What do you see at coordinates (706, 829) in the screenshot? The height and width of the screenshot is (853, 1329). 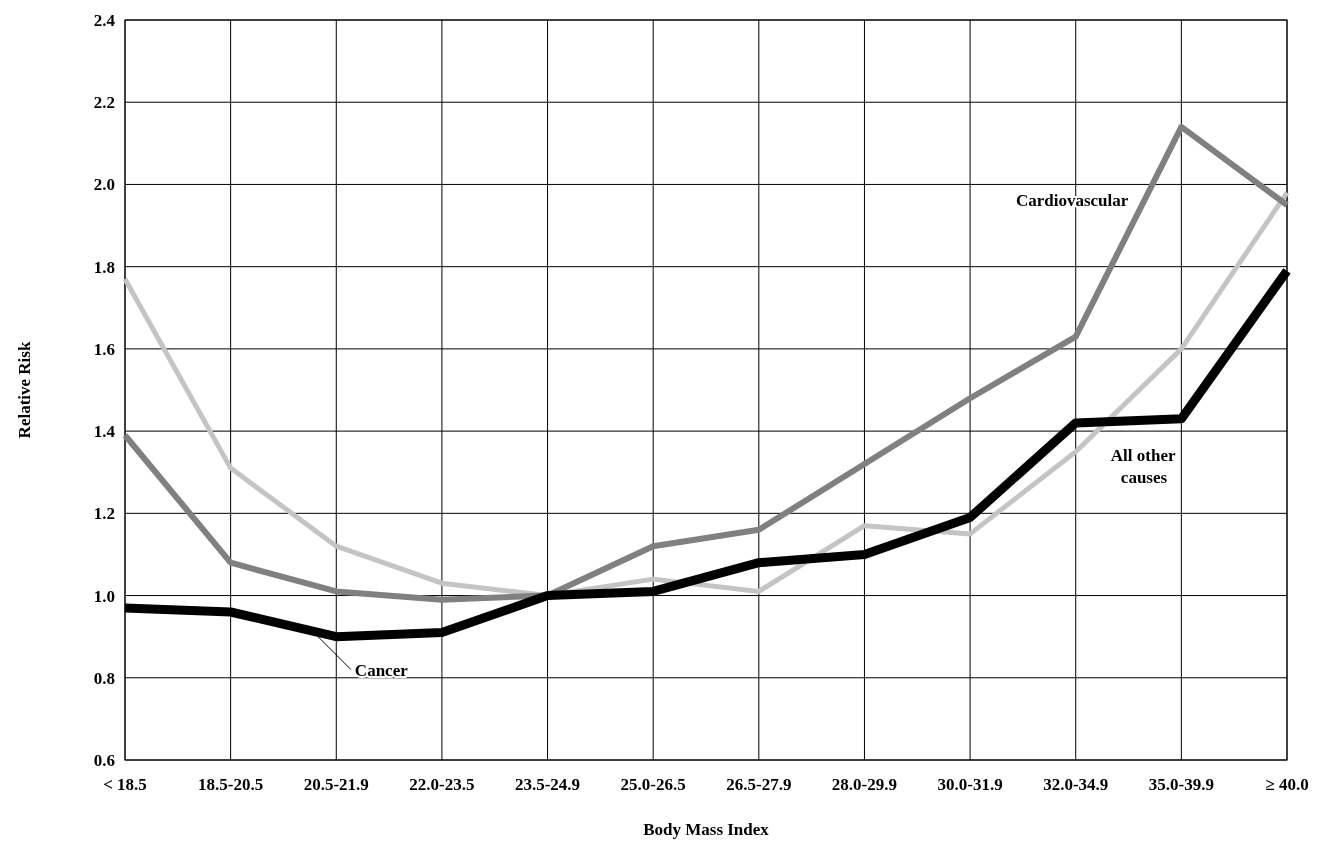 I see `x-axis-title: Body Mass Index` at bounding box center [706, 829].